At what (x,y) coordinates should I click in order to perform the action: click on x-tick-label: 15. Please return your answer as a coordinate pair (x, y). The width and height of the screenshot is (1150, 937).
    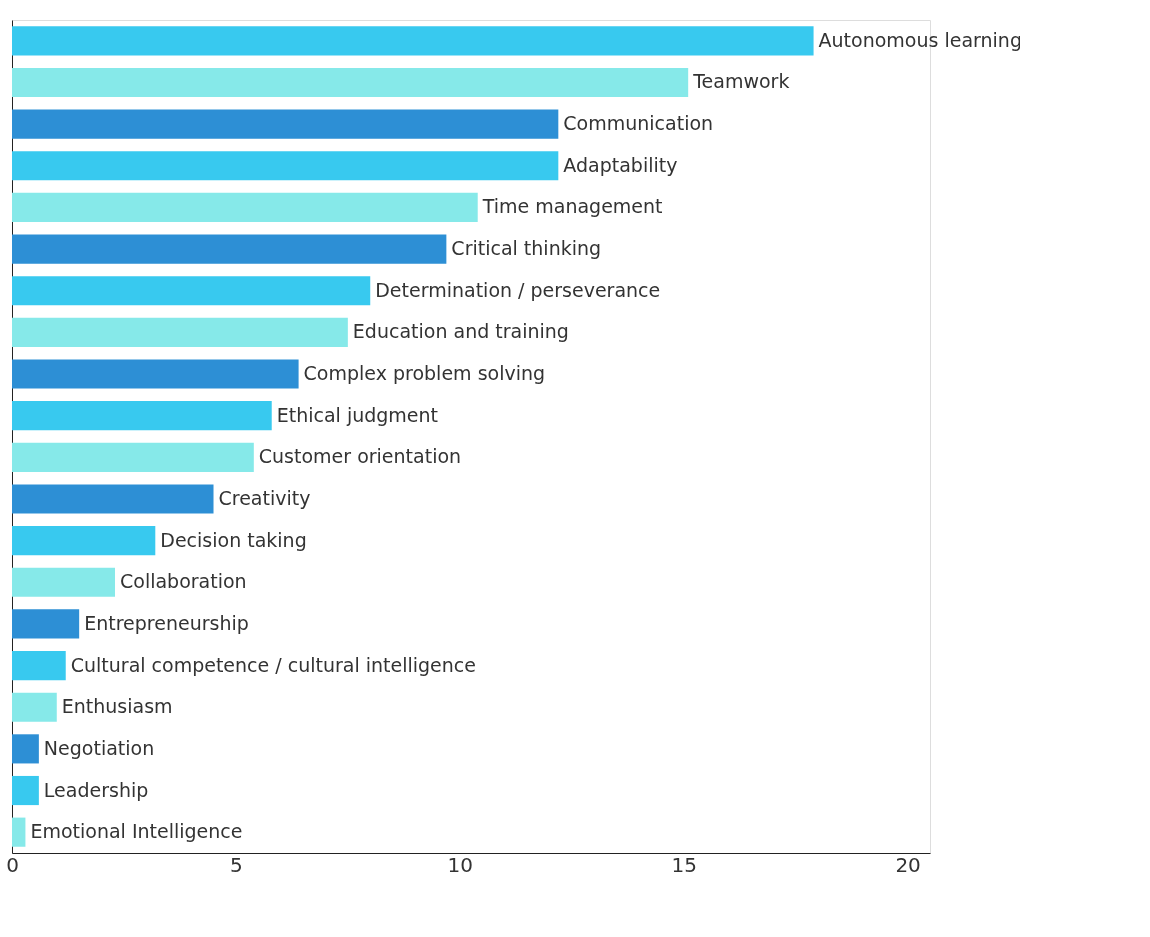
    Looking at the image, I should click on (684, 864).